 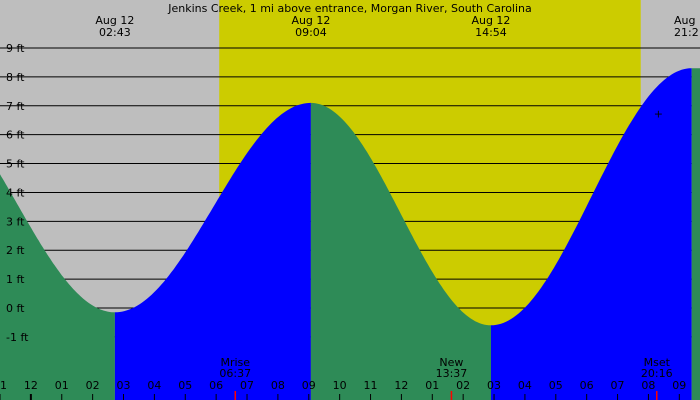 What do you see at coordinates (15, 164) in the screenshot?
I see `y-tick-label: 5 ft` at bounding box center [15, 164].